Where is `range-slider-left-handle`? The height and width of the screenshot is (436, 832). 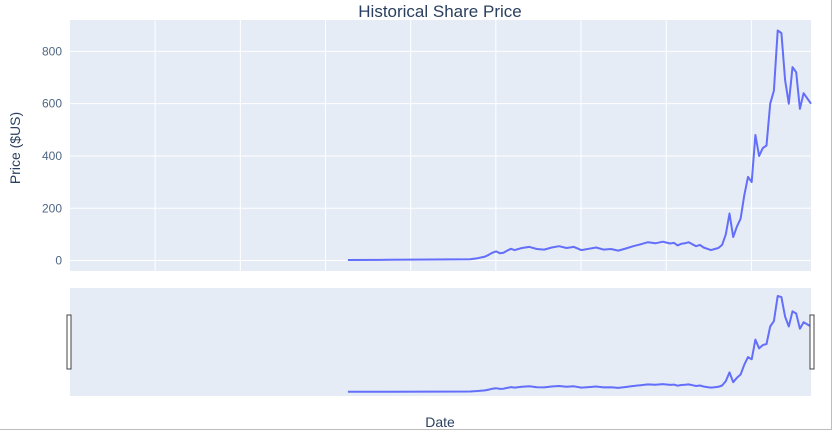 range-slider-left-handle is located at coordinates (69, 342).